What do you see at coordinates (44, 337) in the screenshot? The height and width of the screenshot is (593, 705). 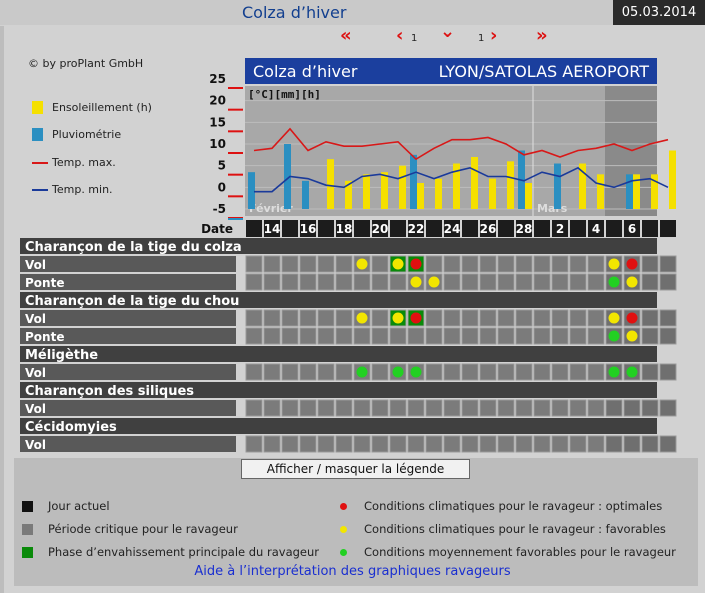 I see `pest-row-label: Ponte` at bounding box center [44, 337].